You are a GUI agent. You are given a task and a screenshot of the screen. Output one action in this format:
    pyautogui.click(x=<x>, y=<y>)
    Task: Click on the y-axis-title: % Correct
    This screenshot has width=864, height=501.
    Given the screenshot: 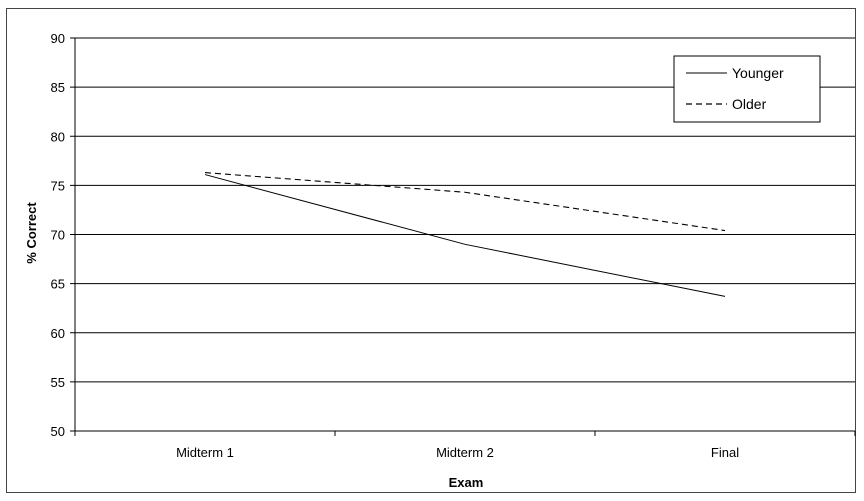 What is the action you would take?
    pyautogui.click(x=31, y=233)
    